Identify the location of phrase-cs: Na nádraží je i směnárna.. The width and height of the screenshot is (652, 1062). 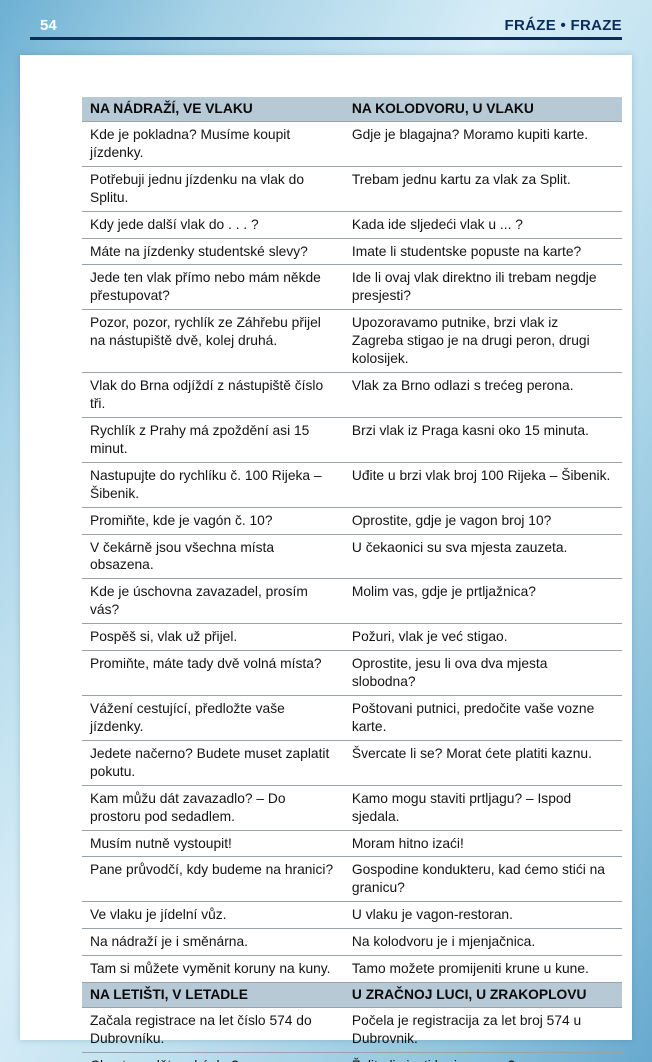
(213, 942).